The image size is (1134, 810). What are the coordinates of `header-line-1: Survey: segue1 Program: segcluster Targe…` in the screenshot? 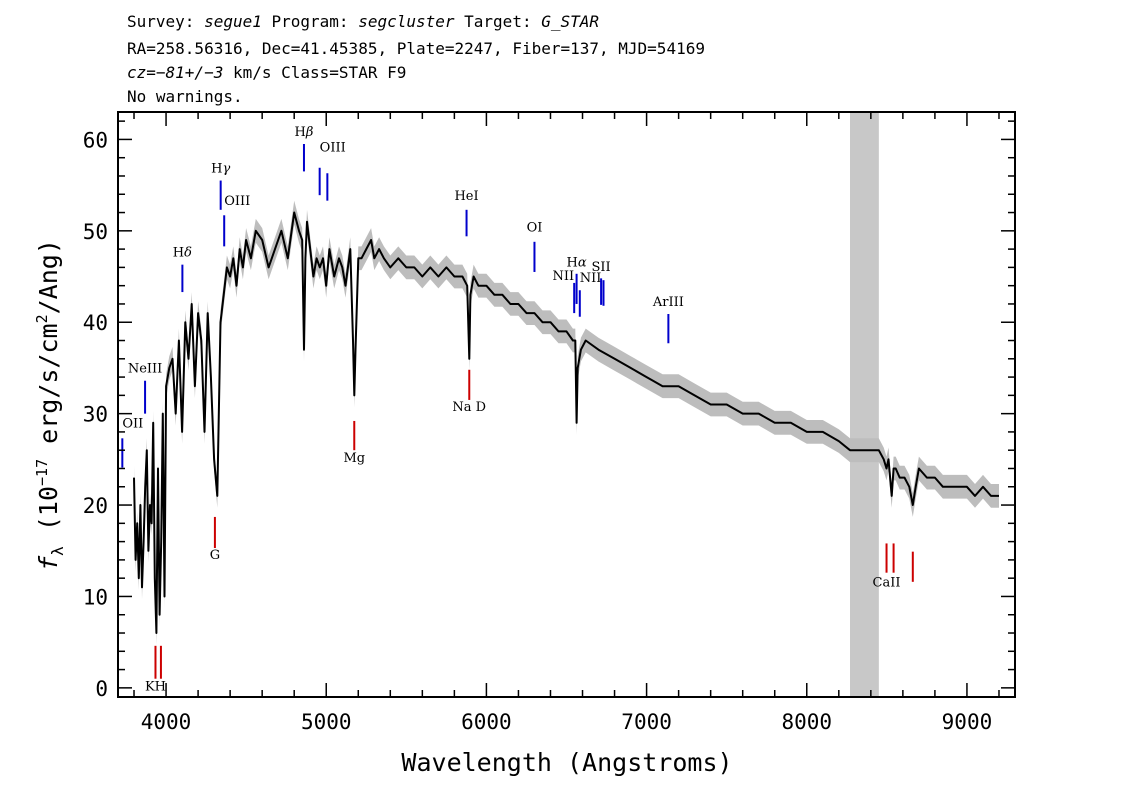 It's located at (363, 21).